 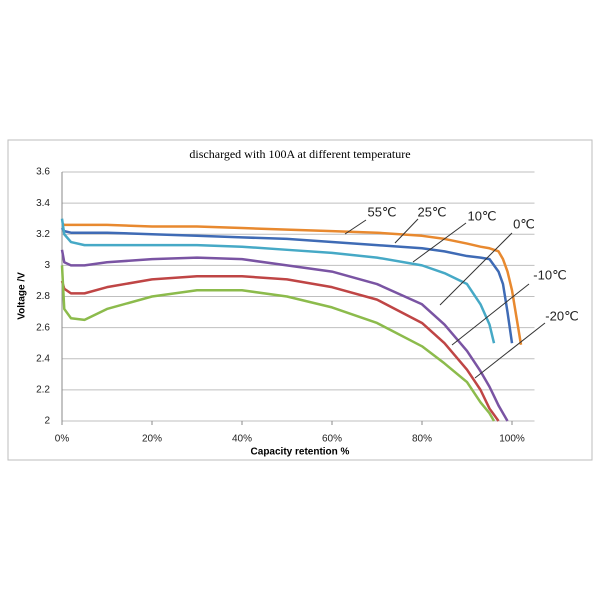 I want to click on x-axis-title: Capacity retention %, so click(x=300, y=452).